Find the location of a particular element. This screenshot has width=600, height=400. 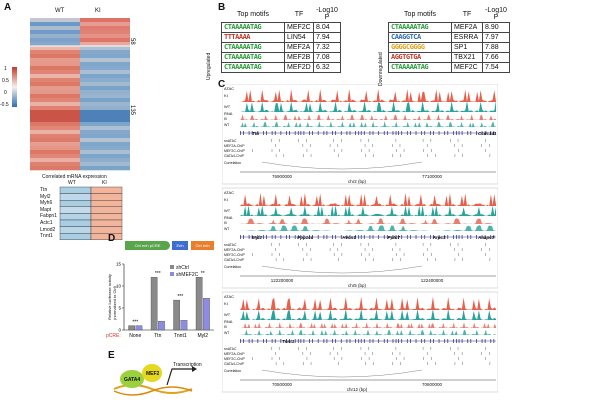

motif-p: 7.97 is located at coordinates (496, 37).